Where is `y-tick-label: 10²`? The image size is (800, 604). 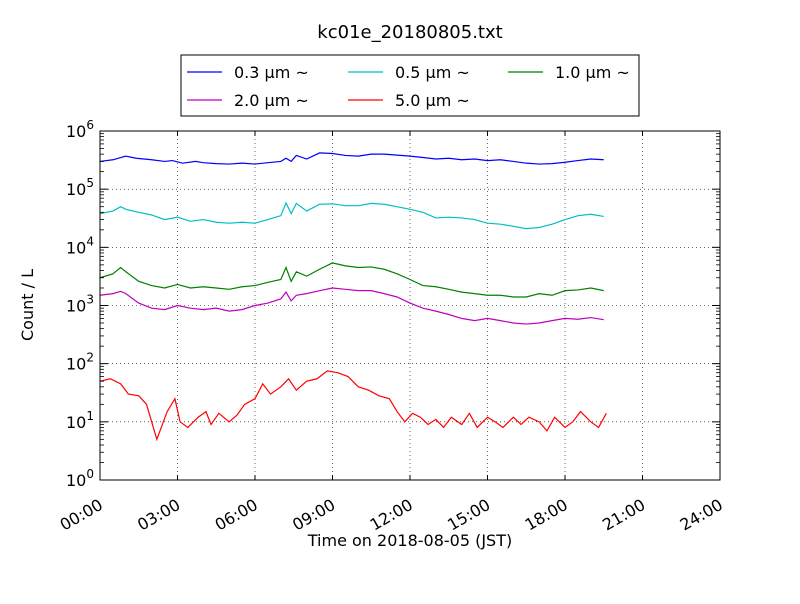
y-tick-label: 10² is located at coordinates (80, 362).